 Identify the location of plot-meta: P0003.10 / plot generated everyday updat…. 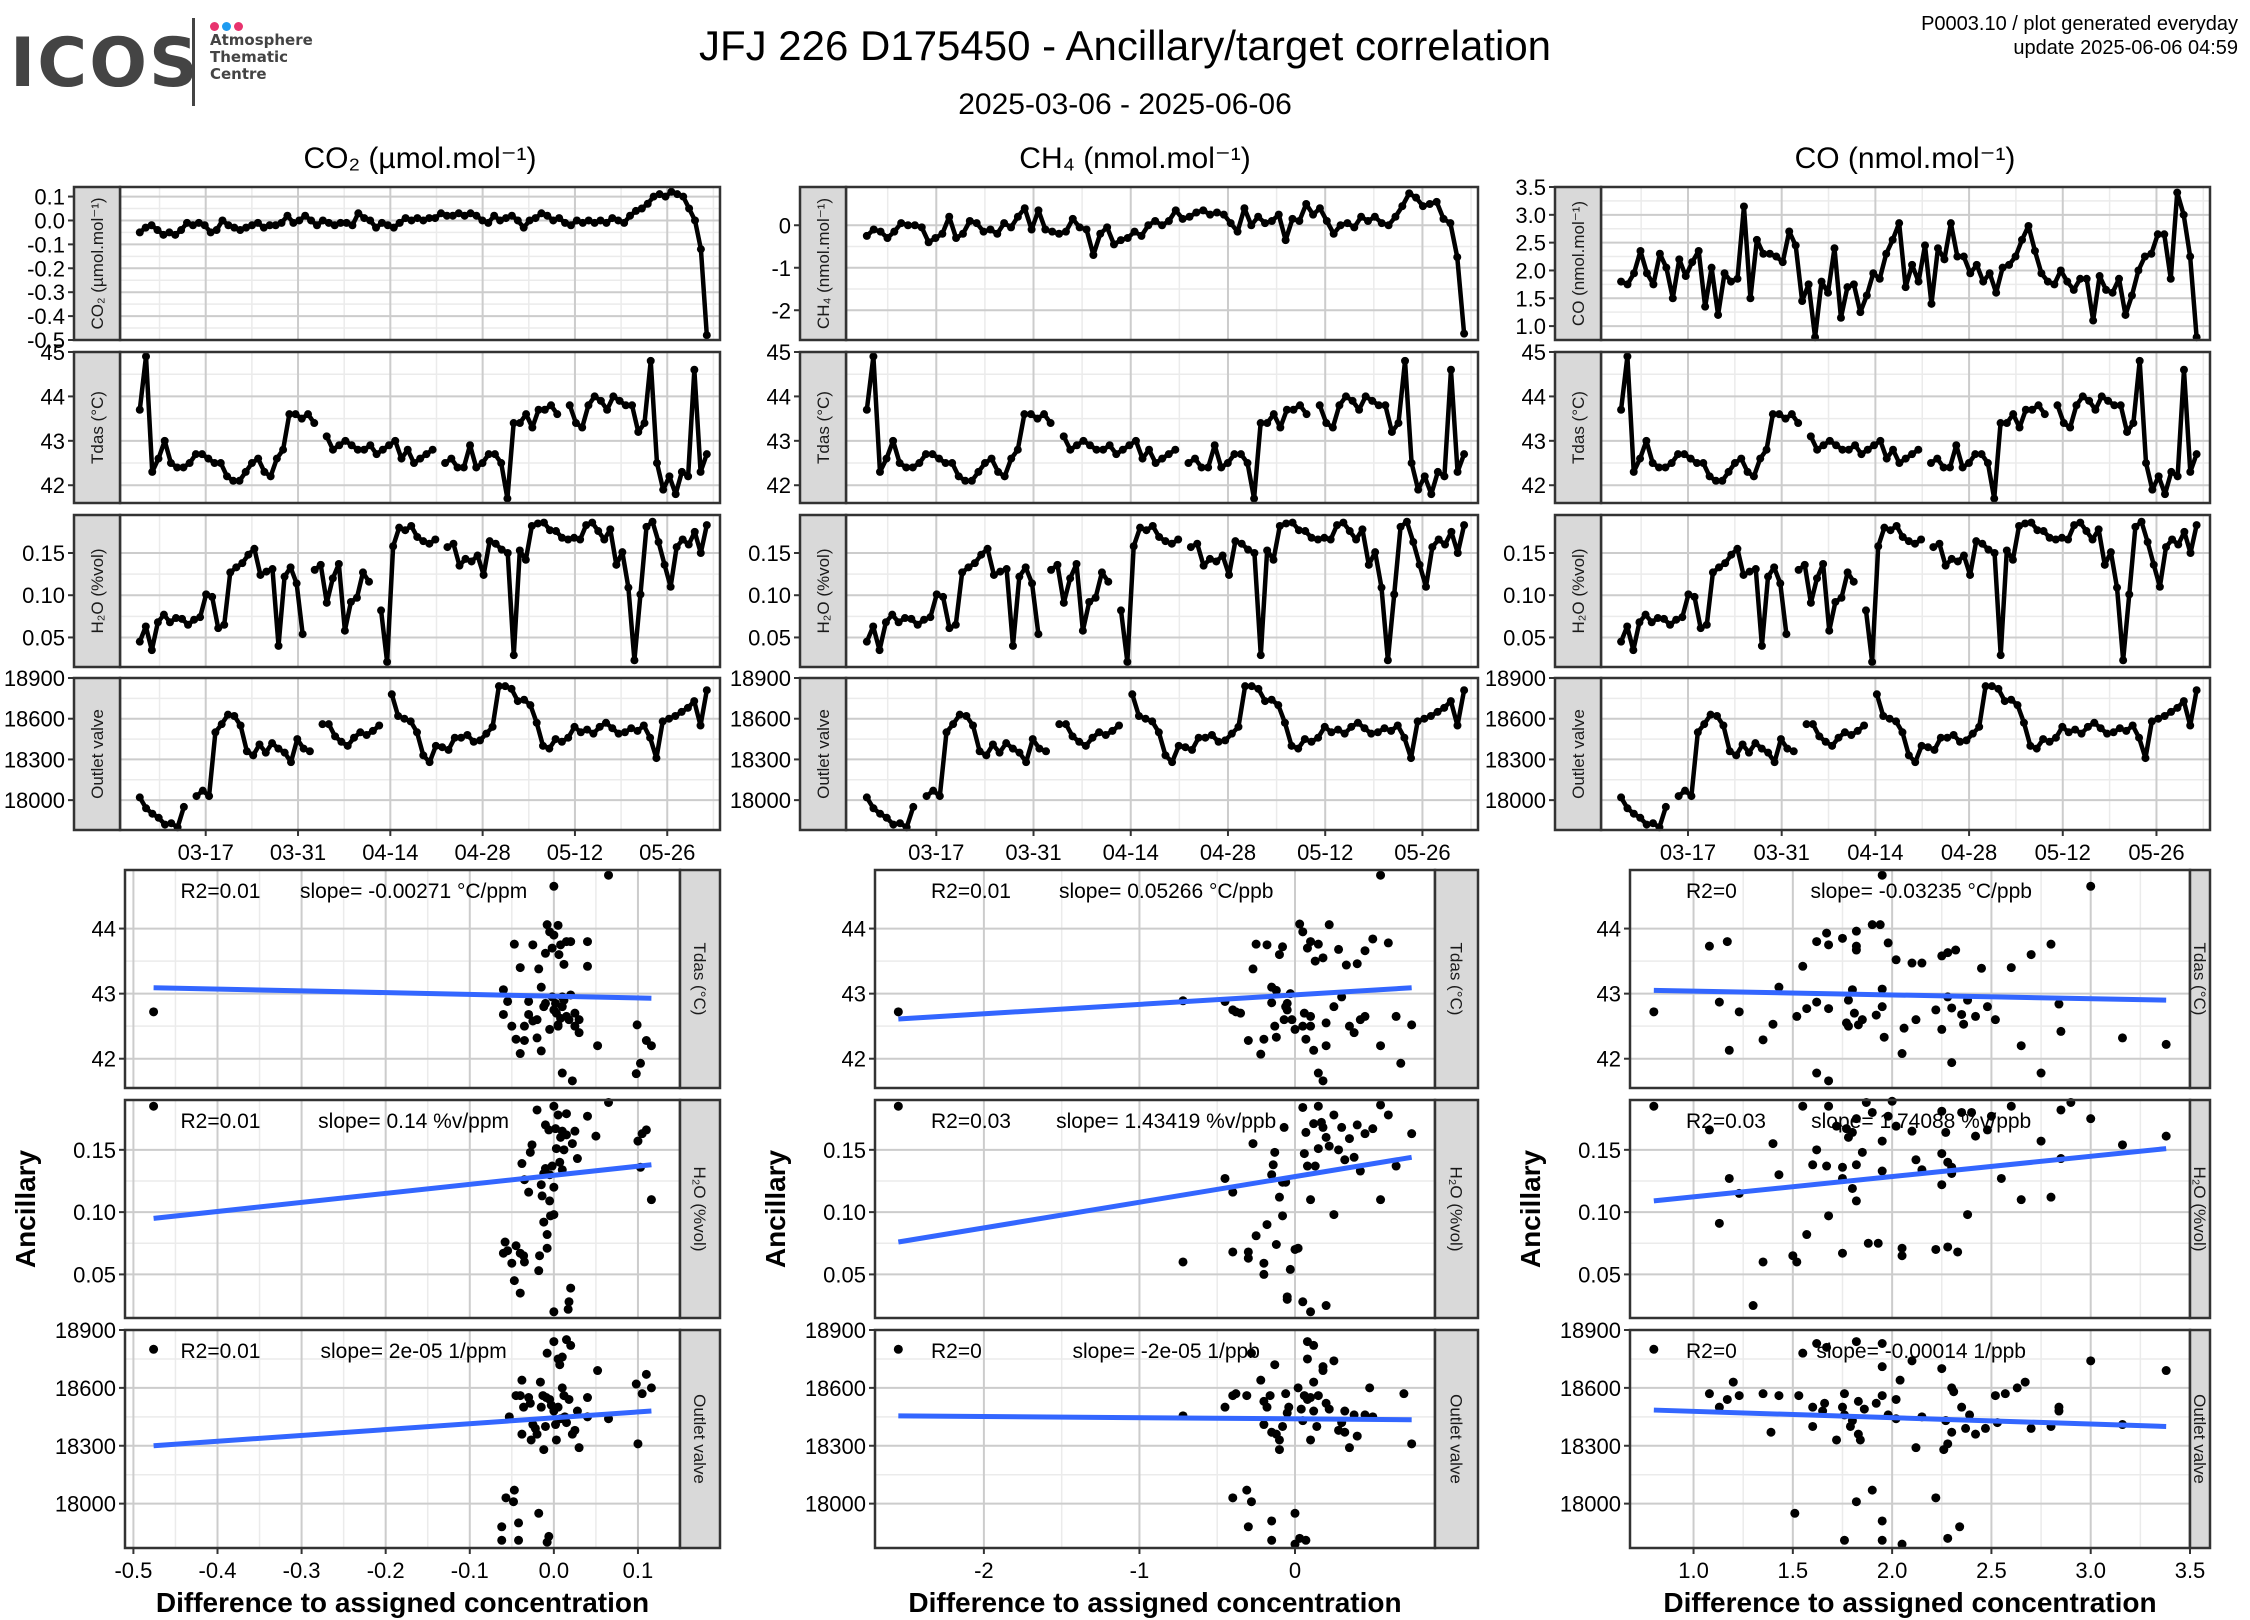
(2079, 36).